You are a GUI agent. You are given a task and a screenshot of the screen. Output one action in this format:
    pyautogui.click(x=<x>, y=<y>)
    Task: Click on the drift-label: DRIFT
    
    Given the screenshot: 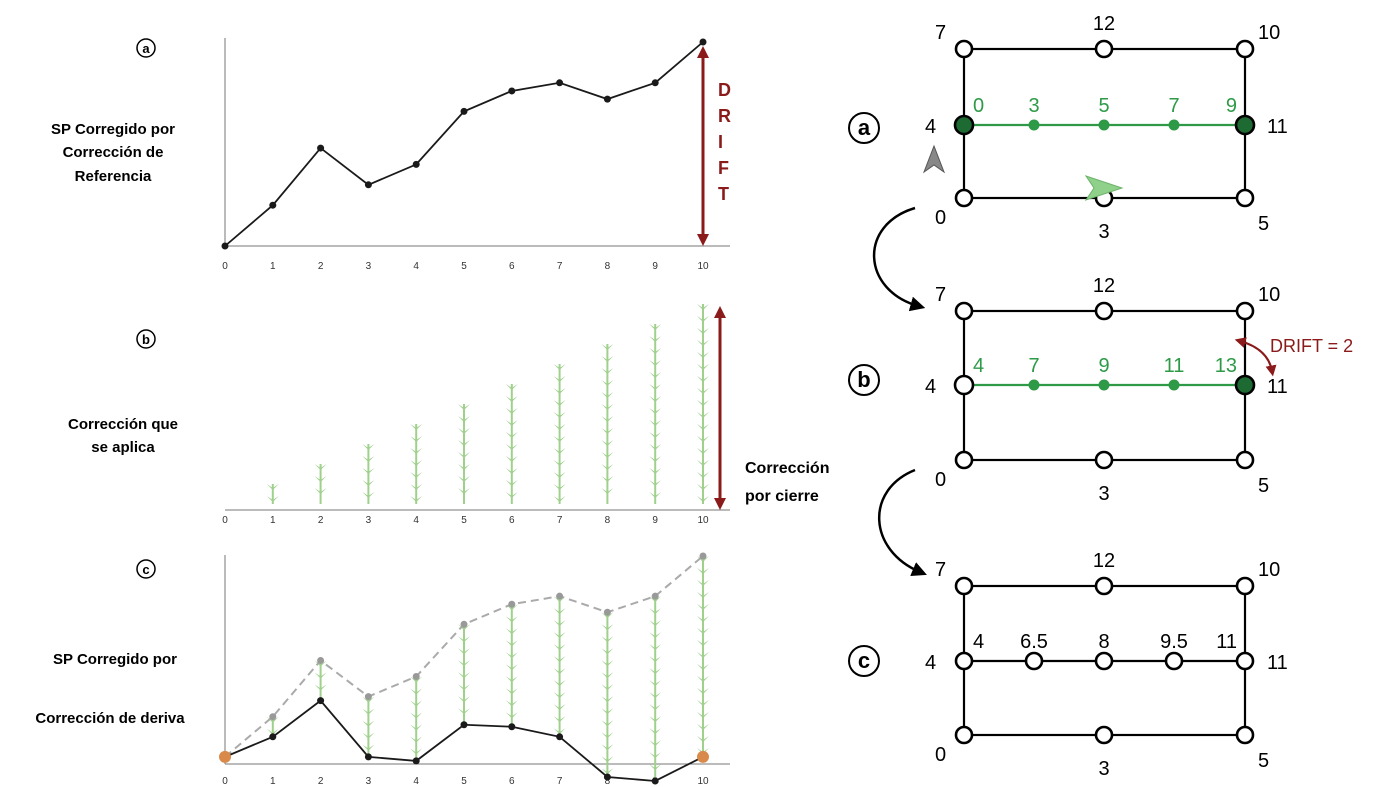 What is the action you would take?
    pyautogui.click(x=724, y=142)
    